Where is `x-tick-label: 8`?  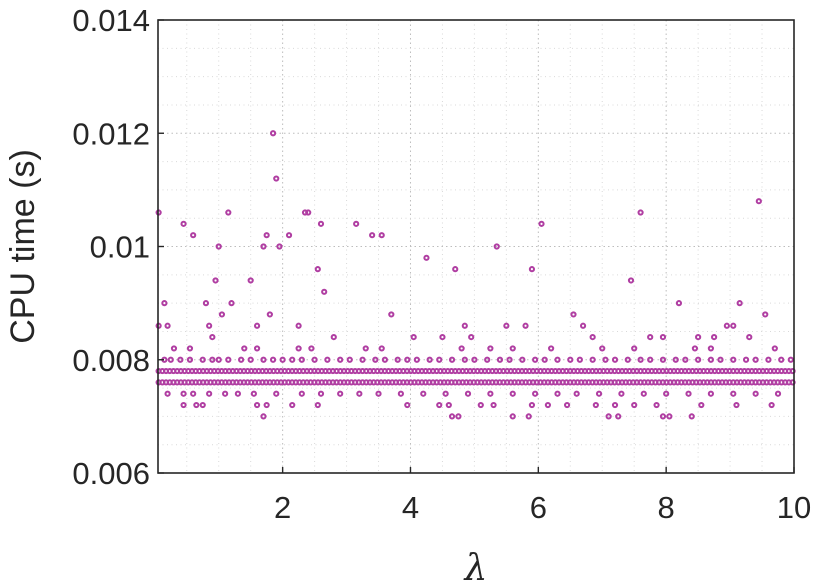
x-tick-label: 8 is located at coordinates (666, 507).